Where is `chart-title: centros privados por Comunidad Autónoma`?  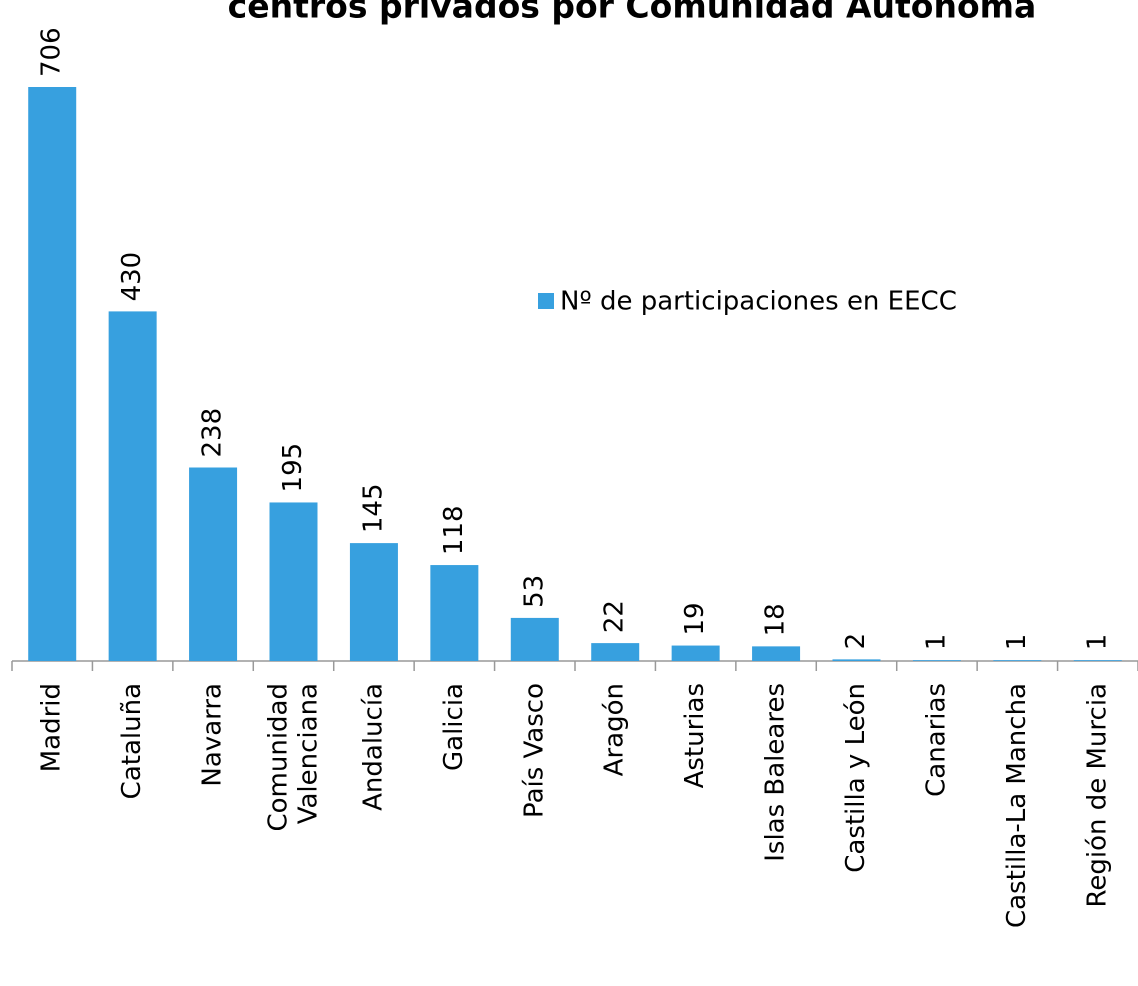 chart-title: centros privados por Comunidad Autónoma is located at coordinates (632, 13).